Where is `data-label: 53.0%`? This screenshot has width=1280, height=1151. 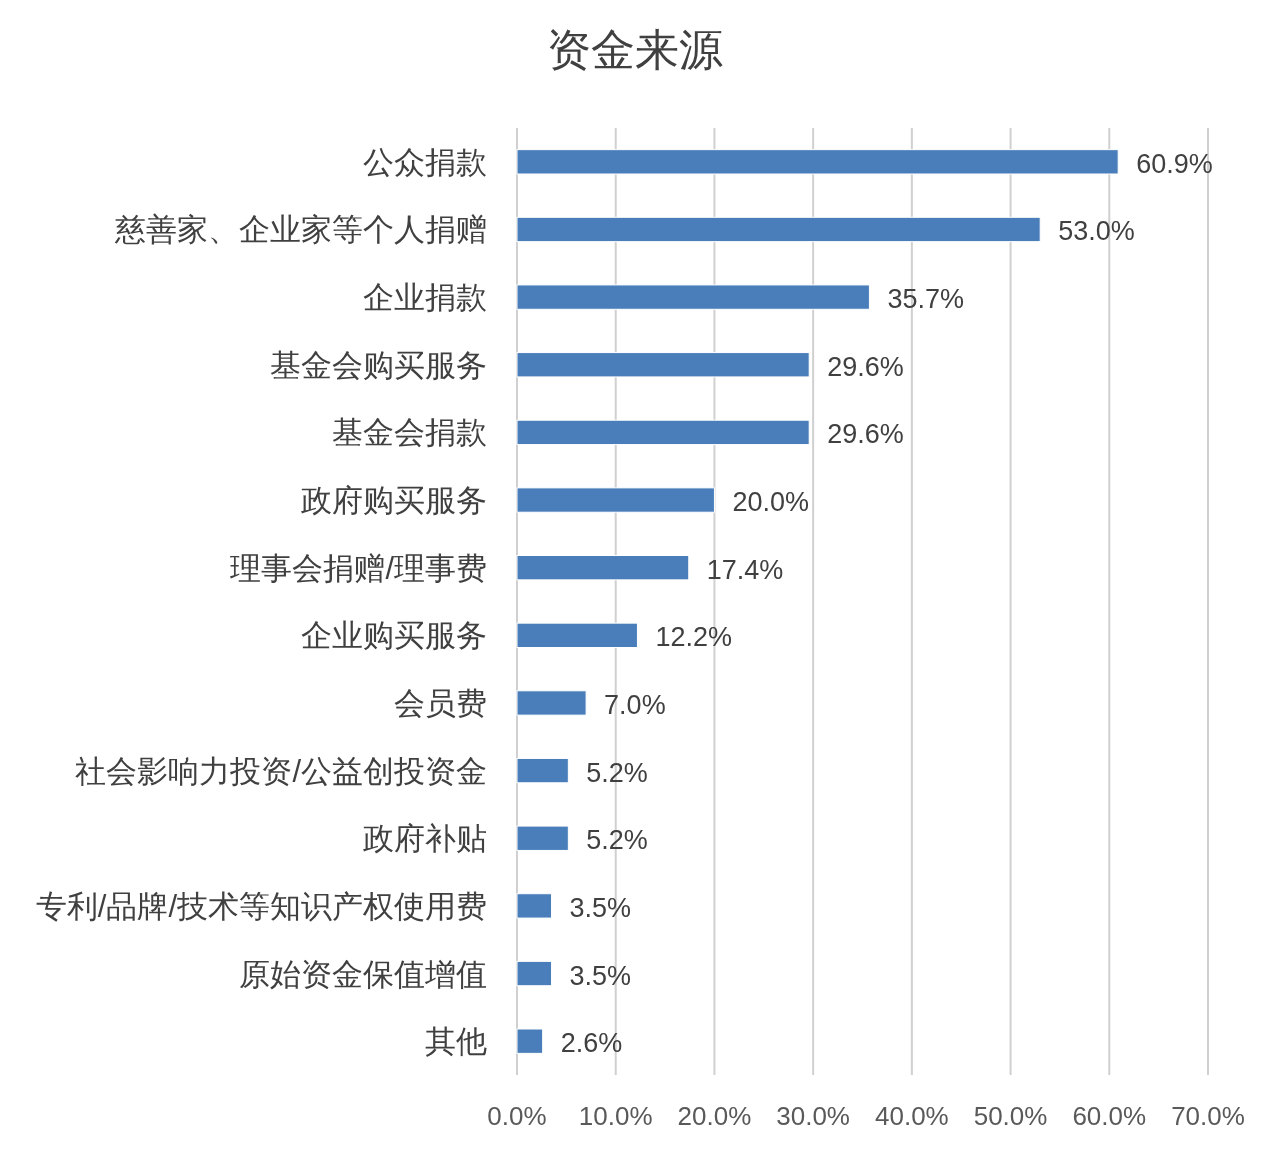
data-label: 53.0% is located at coordinates (1096, 231).